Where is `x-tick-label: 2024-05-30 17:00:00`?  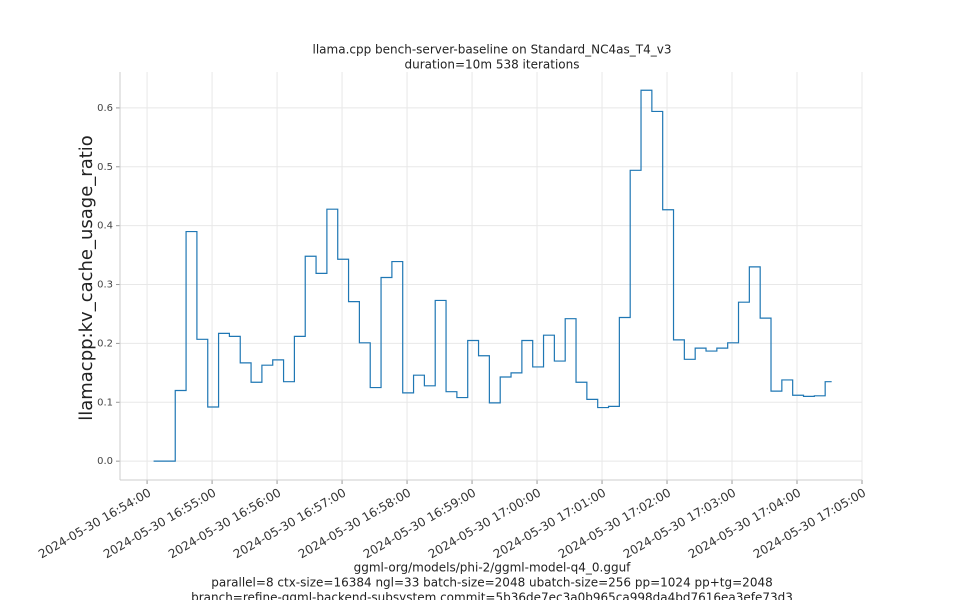 x-tick-label: 2024-05-30 17:00:00 is located at coordinates (484, 524).